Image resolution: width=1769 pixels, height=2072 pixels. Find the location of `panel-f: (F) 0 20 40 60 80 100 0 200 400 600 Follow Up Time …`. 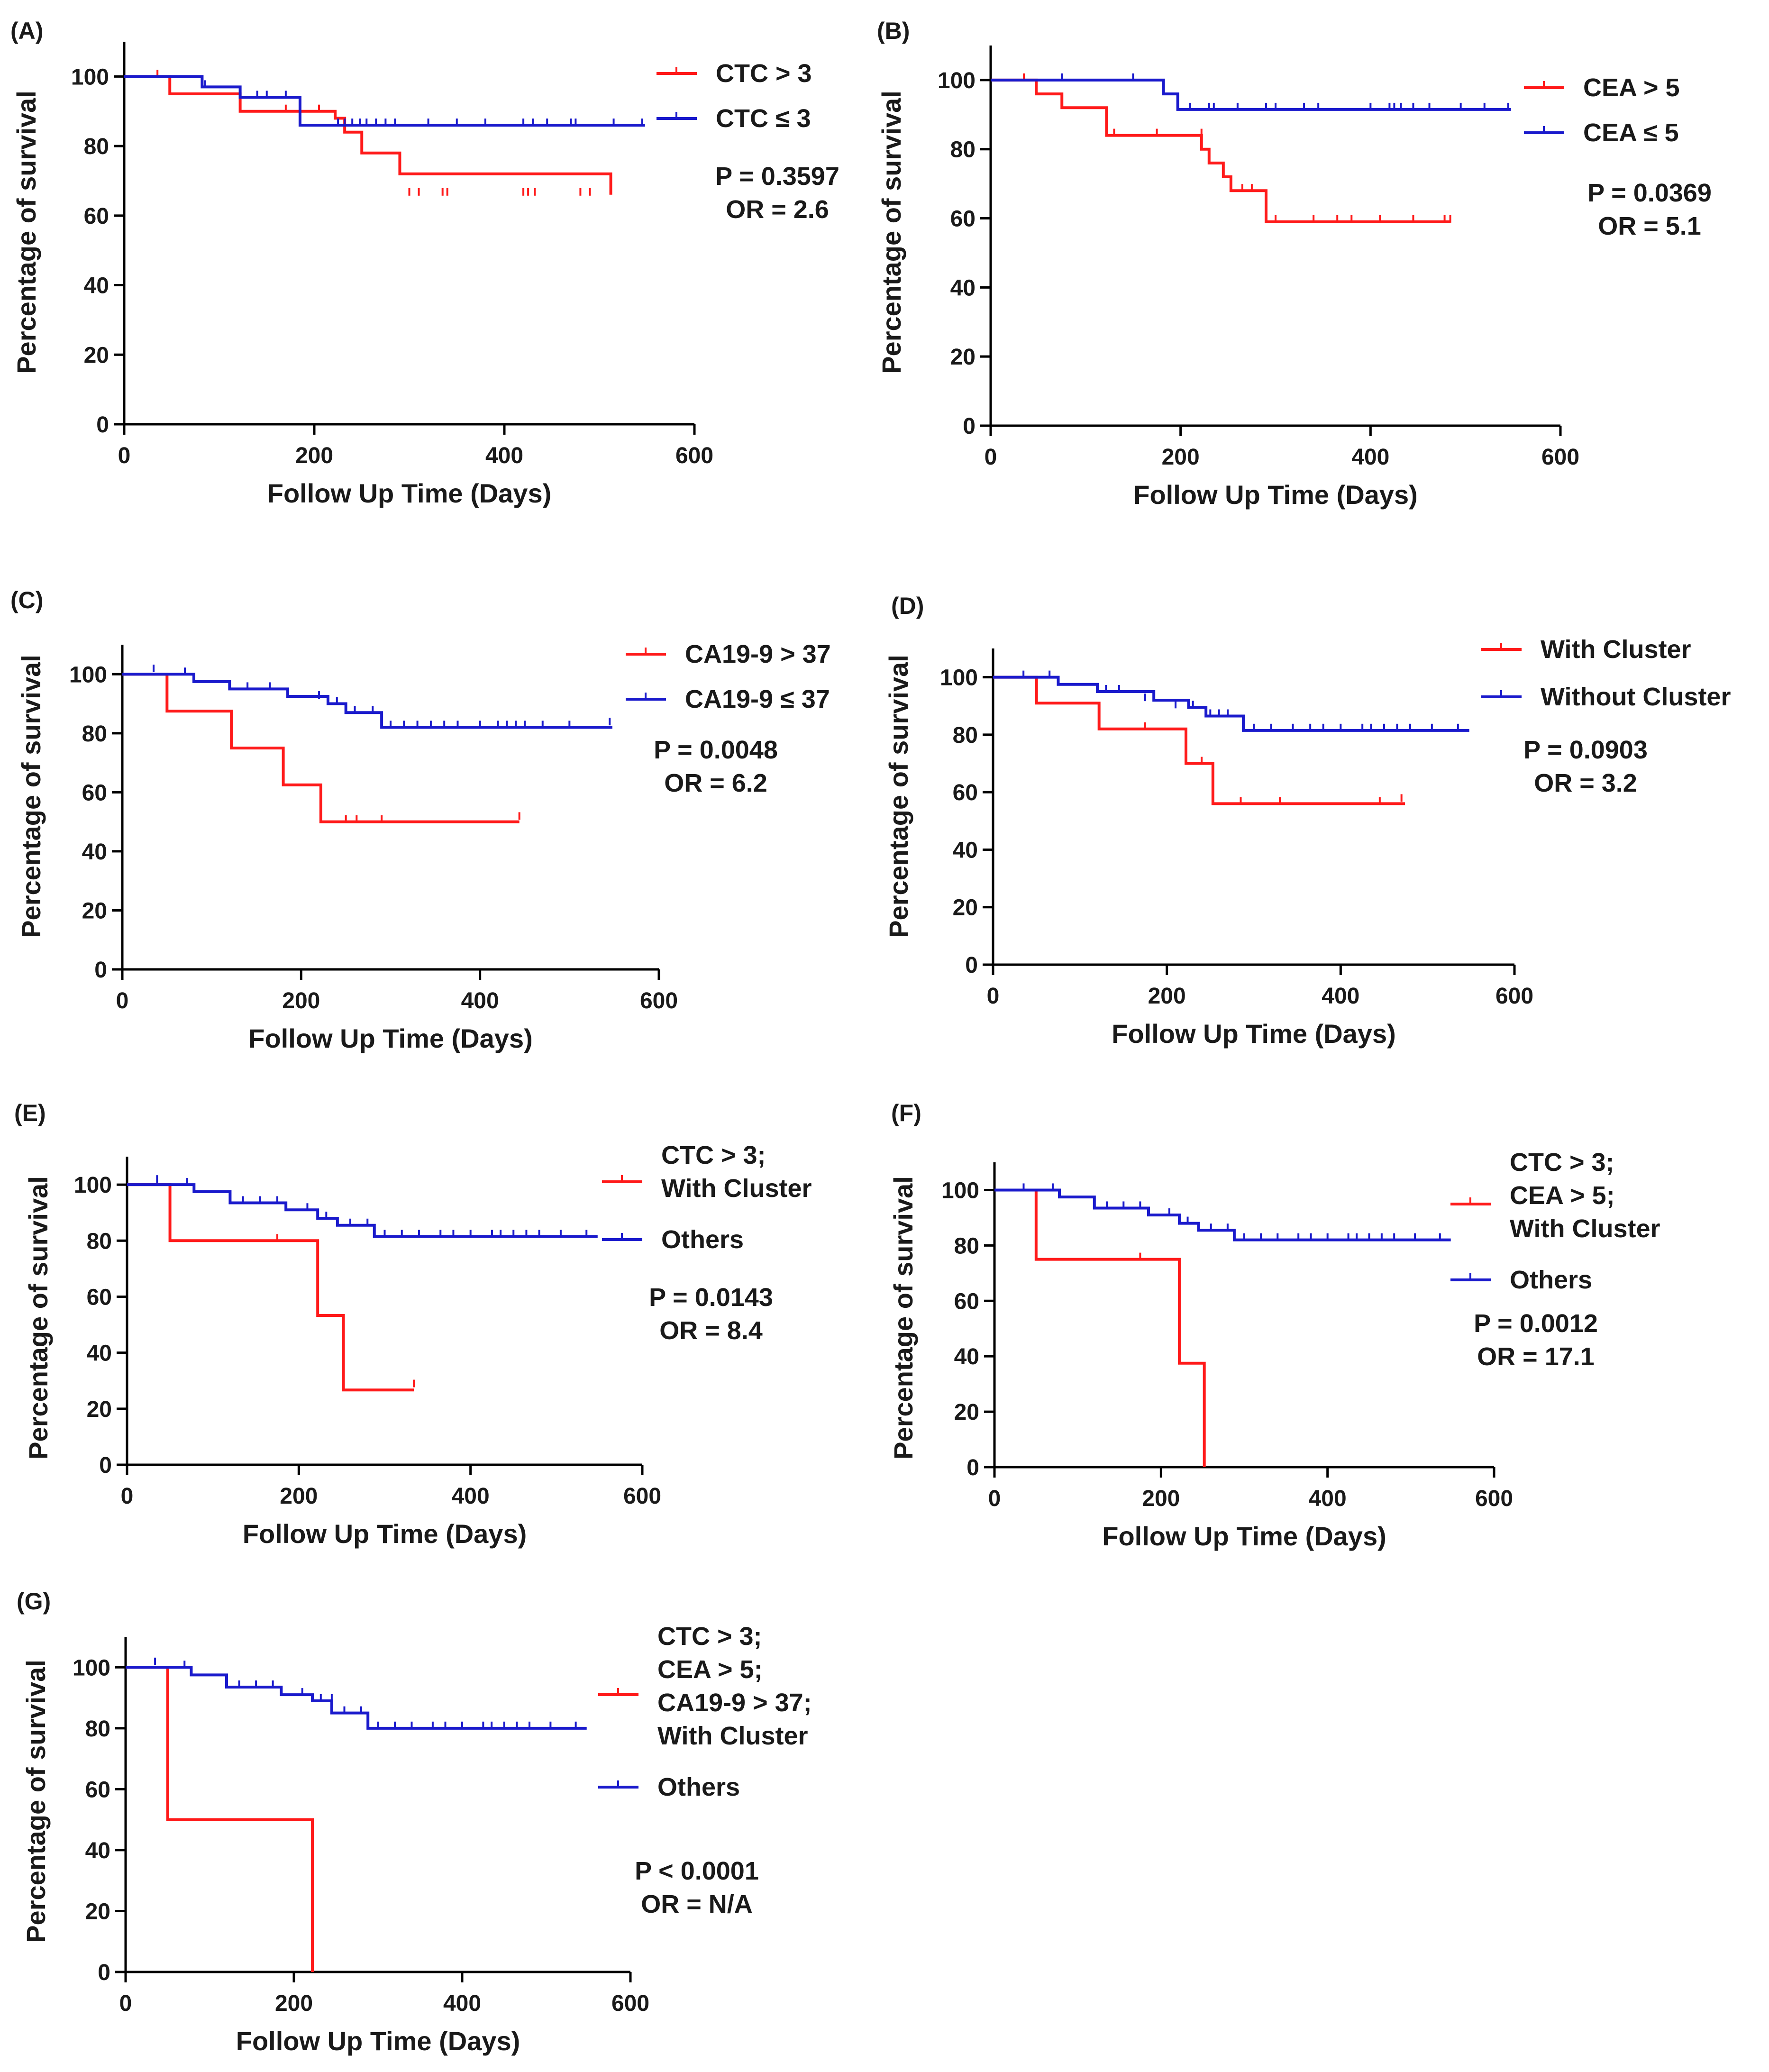

panel-f: (F) 0 20 40 60 80 100 0 200 400 600 Follow Up Time … is located at coordinates (1274, 1325).